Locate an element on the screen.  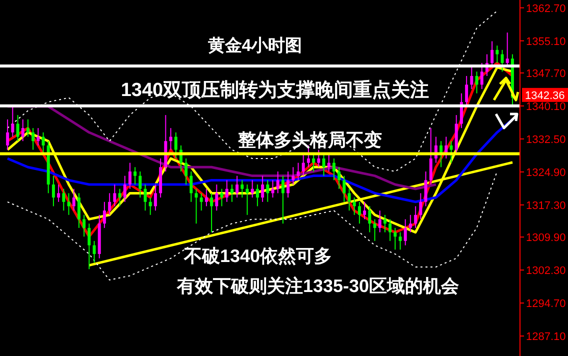
annotation: 1342.36 is located at coordinates (545, 96).